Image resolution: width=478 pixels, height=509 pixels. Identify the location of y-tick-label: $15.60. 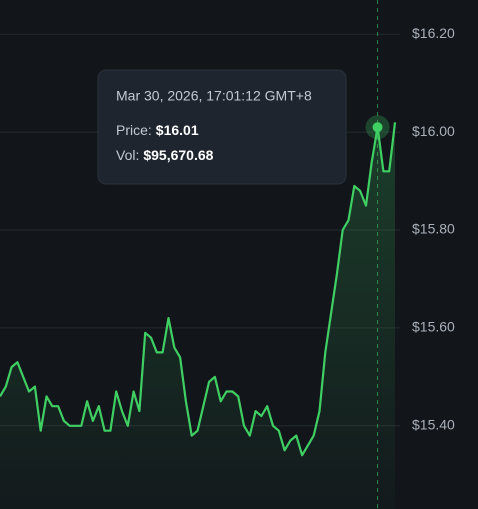
(433, 327).